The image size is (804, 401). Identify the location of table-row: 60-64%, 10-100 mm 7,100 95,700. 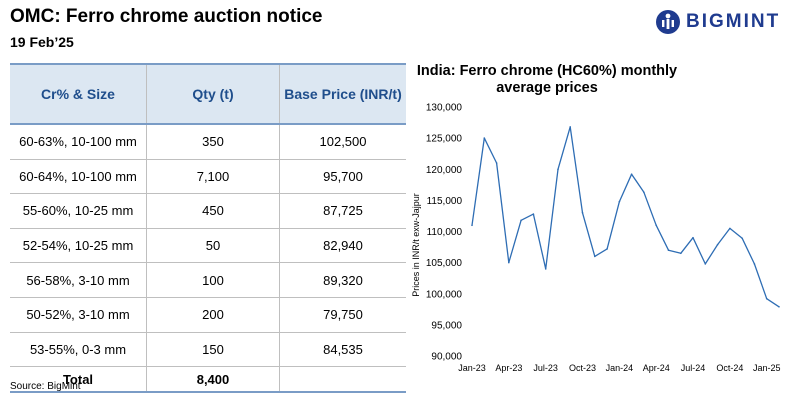
(208, 177).